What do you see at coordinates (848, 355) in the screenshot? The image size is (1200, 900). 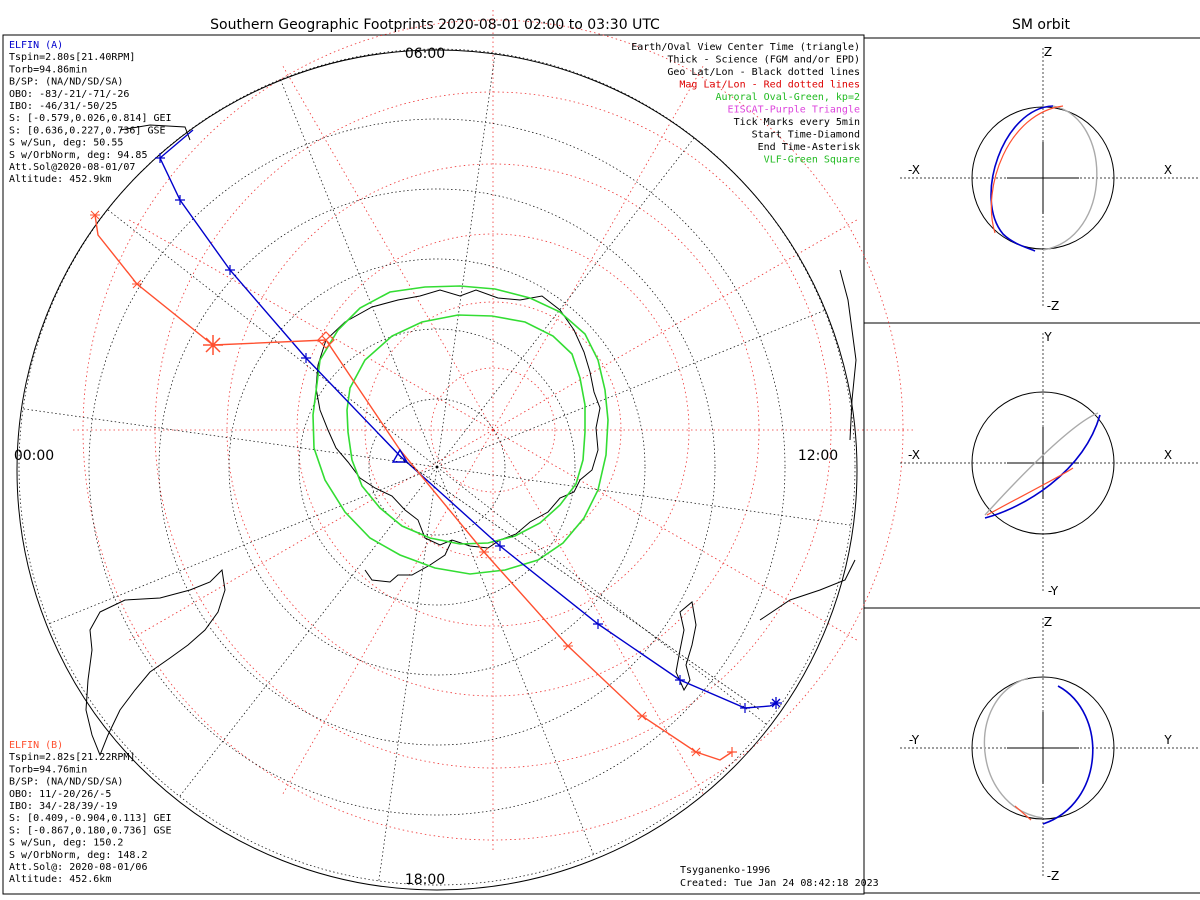 I see `right-coast` at bounding box center [848, 355].